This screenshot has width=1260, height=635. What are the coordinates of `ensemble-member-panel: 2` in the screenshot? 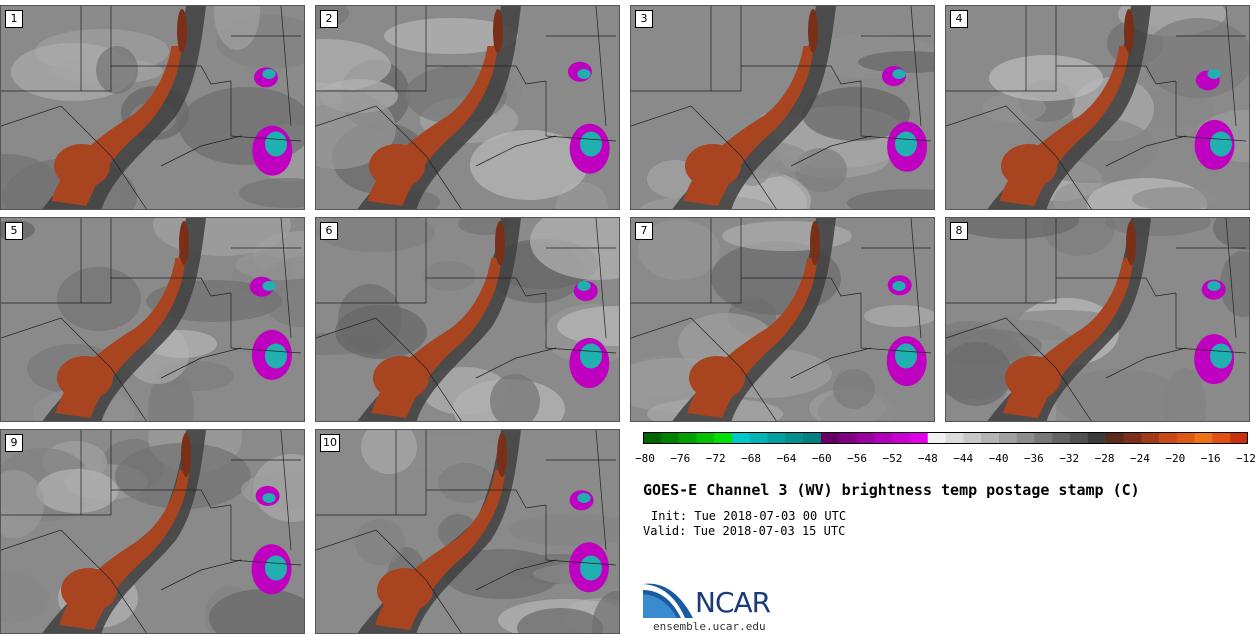 It's located at (467, 107).